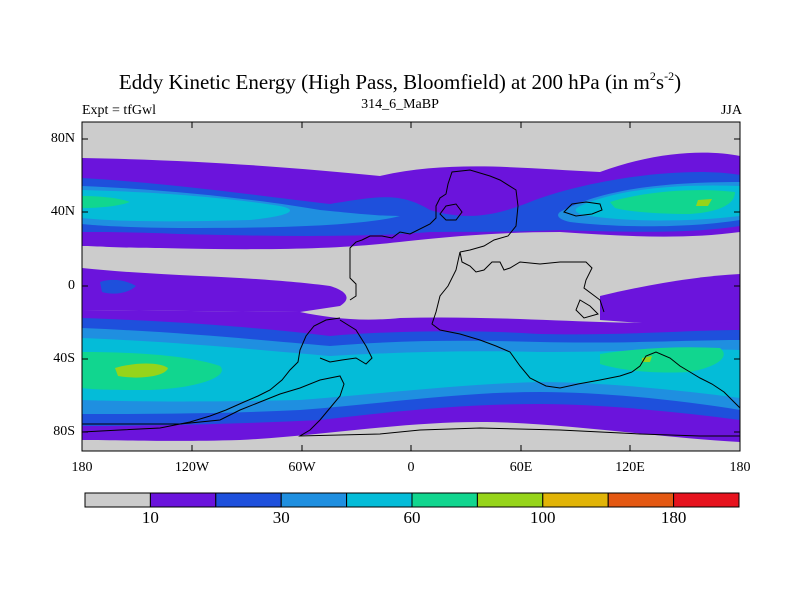 This screenshot has height=600, width=800. I want to click on lat-label-40s: 40S, so click(64, 358).